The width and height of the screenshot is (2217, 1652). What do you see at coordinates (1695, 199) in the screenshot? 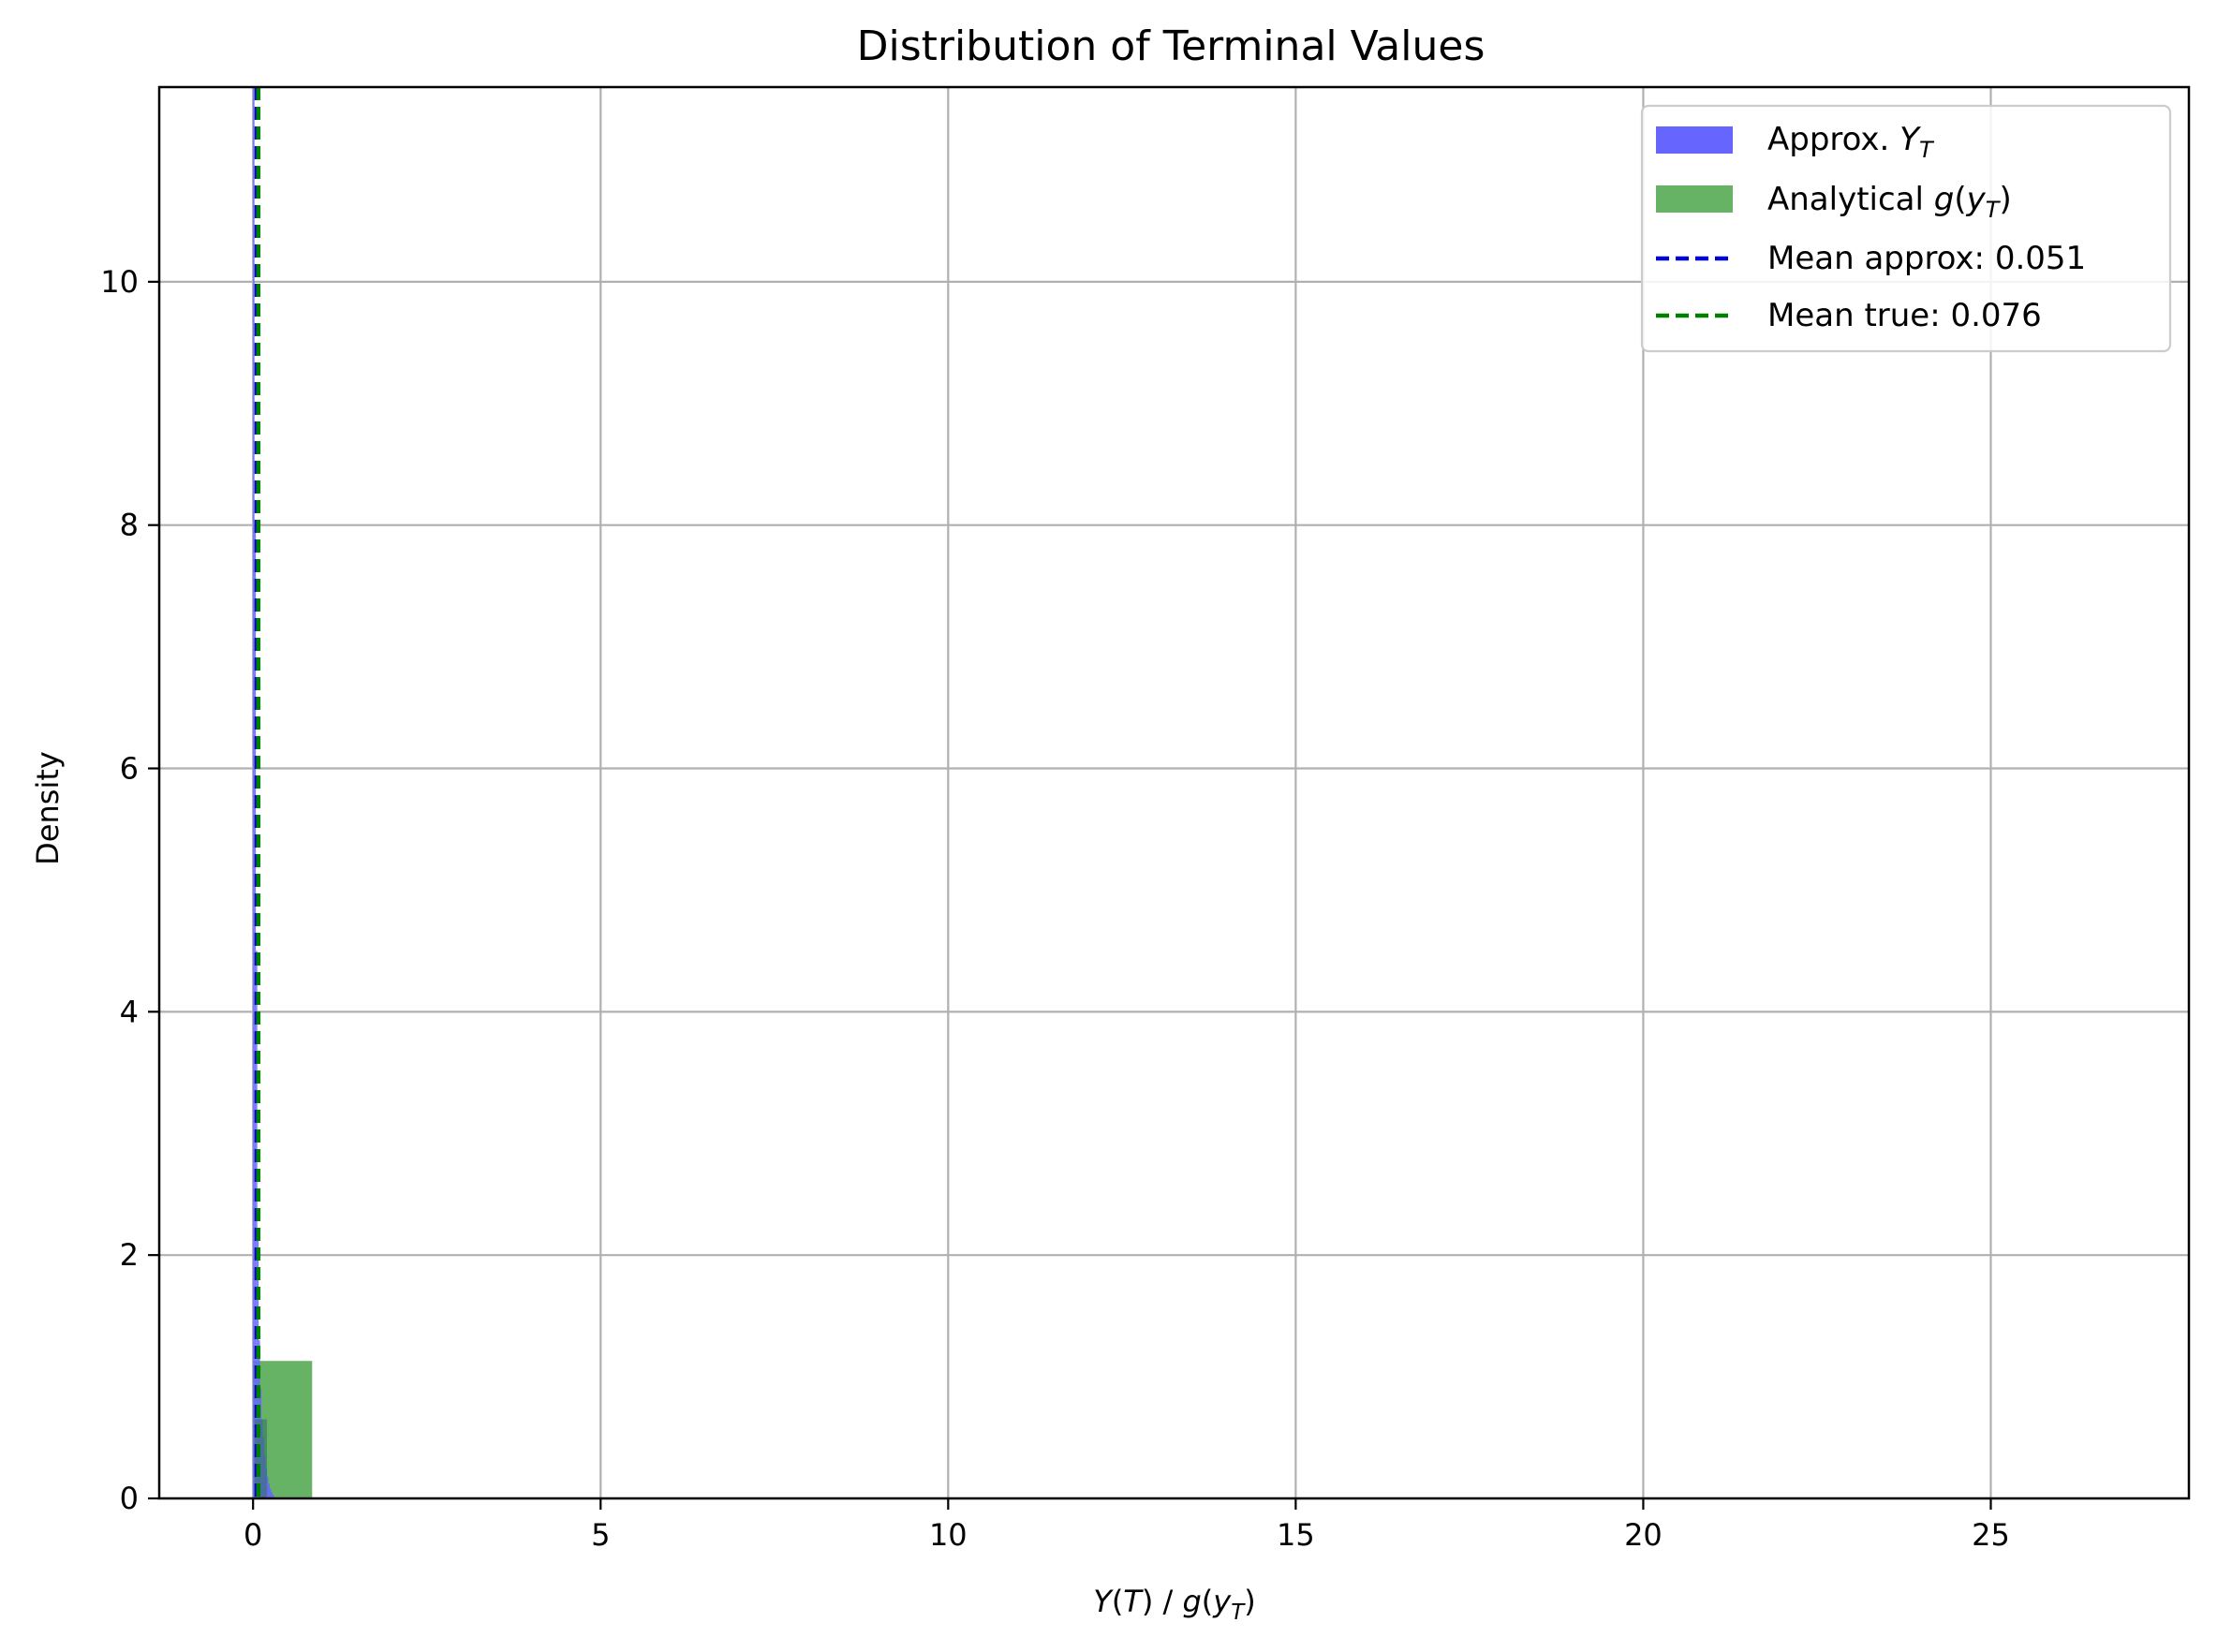
I see `legend-swatch-analytical` at bounding box center [1695, 199].